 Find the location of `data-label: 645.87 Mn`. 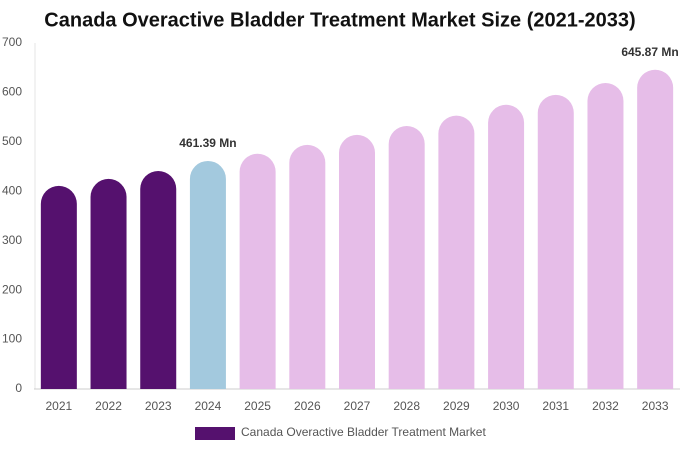

data-label: 645.87 Mn is located at coordinates (649, 52).